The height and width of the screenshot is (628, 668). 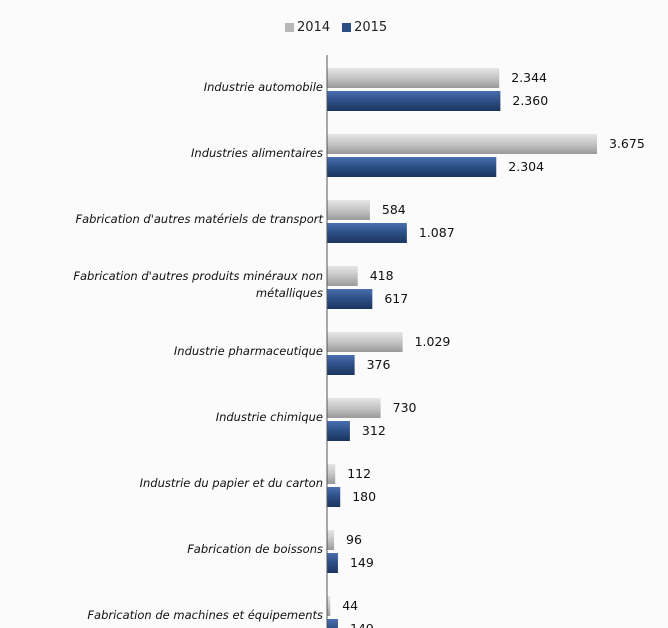 What do you see at coordinates (205, 615) in the screenshot?
I see `category-label: Fabrication de machines et équipements` at bounding box center [205, 615].